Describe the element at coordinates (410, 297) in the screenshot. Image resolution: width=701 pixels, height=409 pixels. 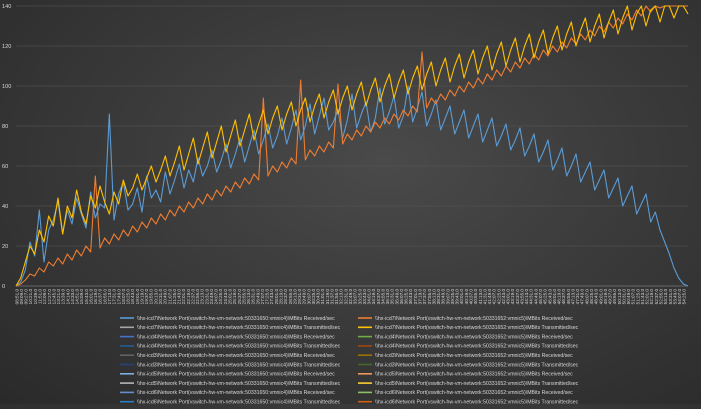
I see `x-tick-label: 36:43.0` at that location.